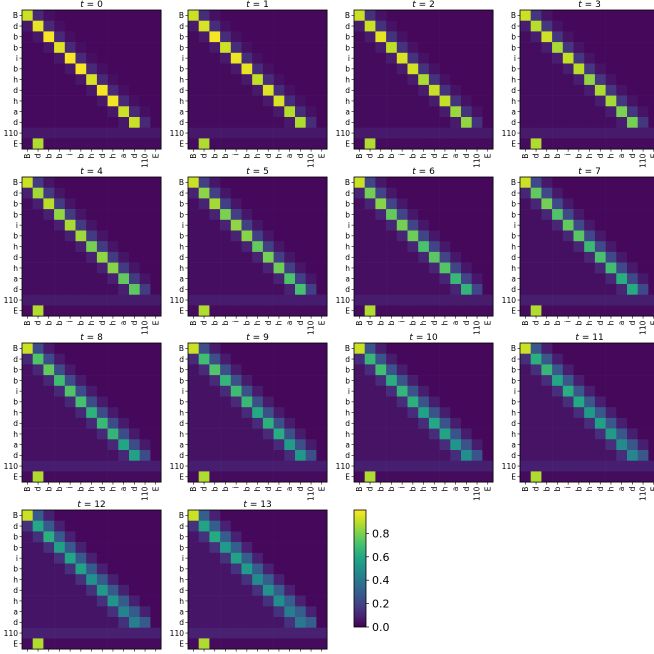 This screenshot has width=654, height=654. What do you see at coordinates (311, 160) in the screenshot?
I see `x-tick-label: 110` at bounding box center [311, 160].